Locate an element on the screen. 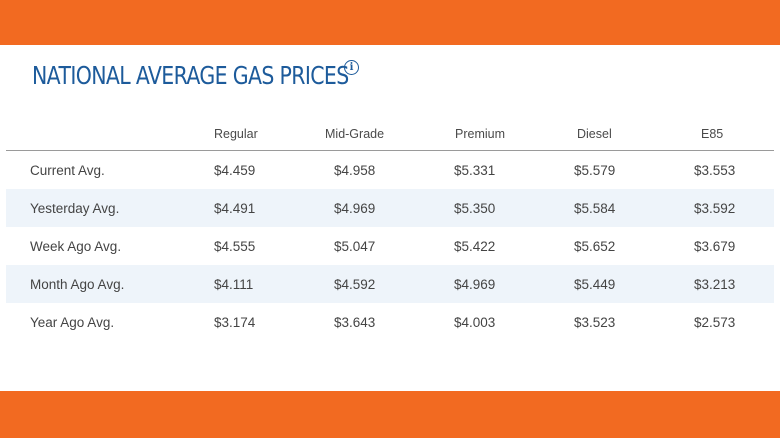  header-regular: Regular is located at coordinates (251, 134).